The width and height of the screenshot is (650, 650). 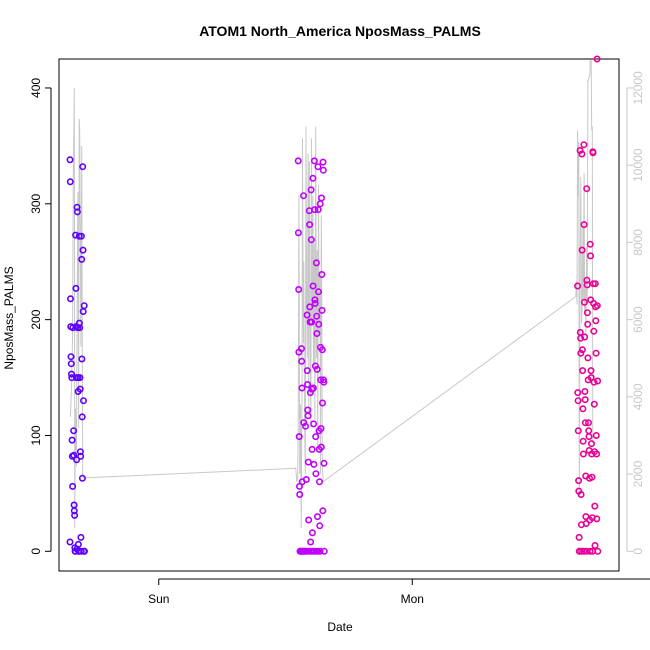 I want to click on y-tick-label: 300, so click(x=36, y=203).